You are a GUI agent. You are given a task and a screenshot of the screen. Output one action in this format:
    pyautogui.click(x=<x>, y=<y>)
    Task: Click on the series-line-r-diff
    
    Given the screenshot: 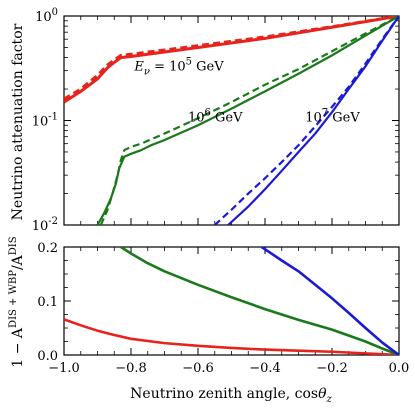 What is the action you would take?
    pyautogui.click(x=231, y=336)
    